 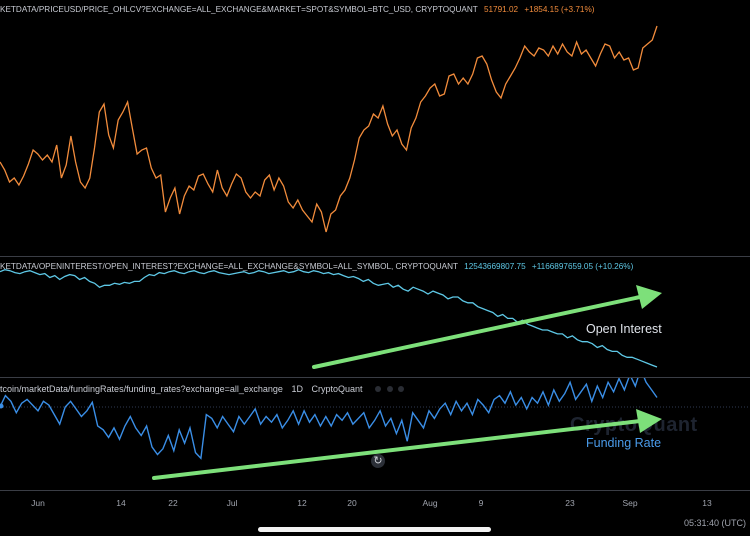 What do you see at coordinates (707, 503) in the screenshot?
I see `x-axis-tick-label: 13` at bounding box center [707, 503].